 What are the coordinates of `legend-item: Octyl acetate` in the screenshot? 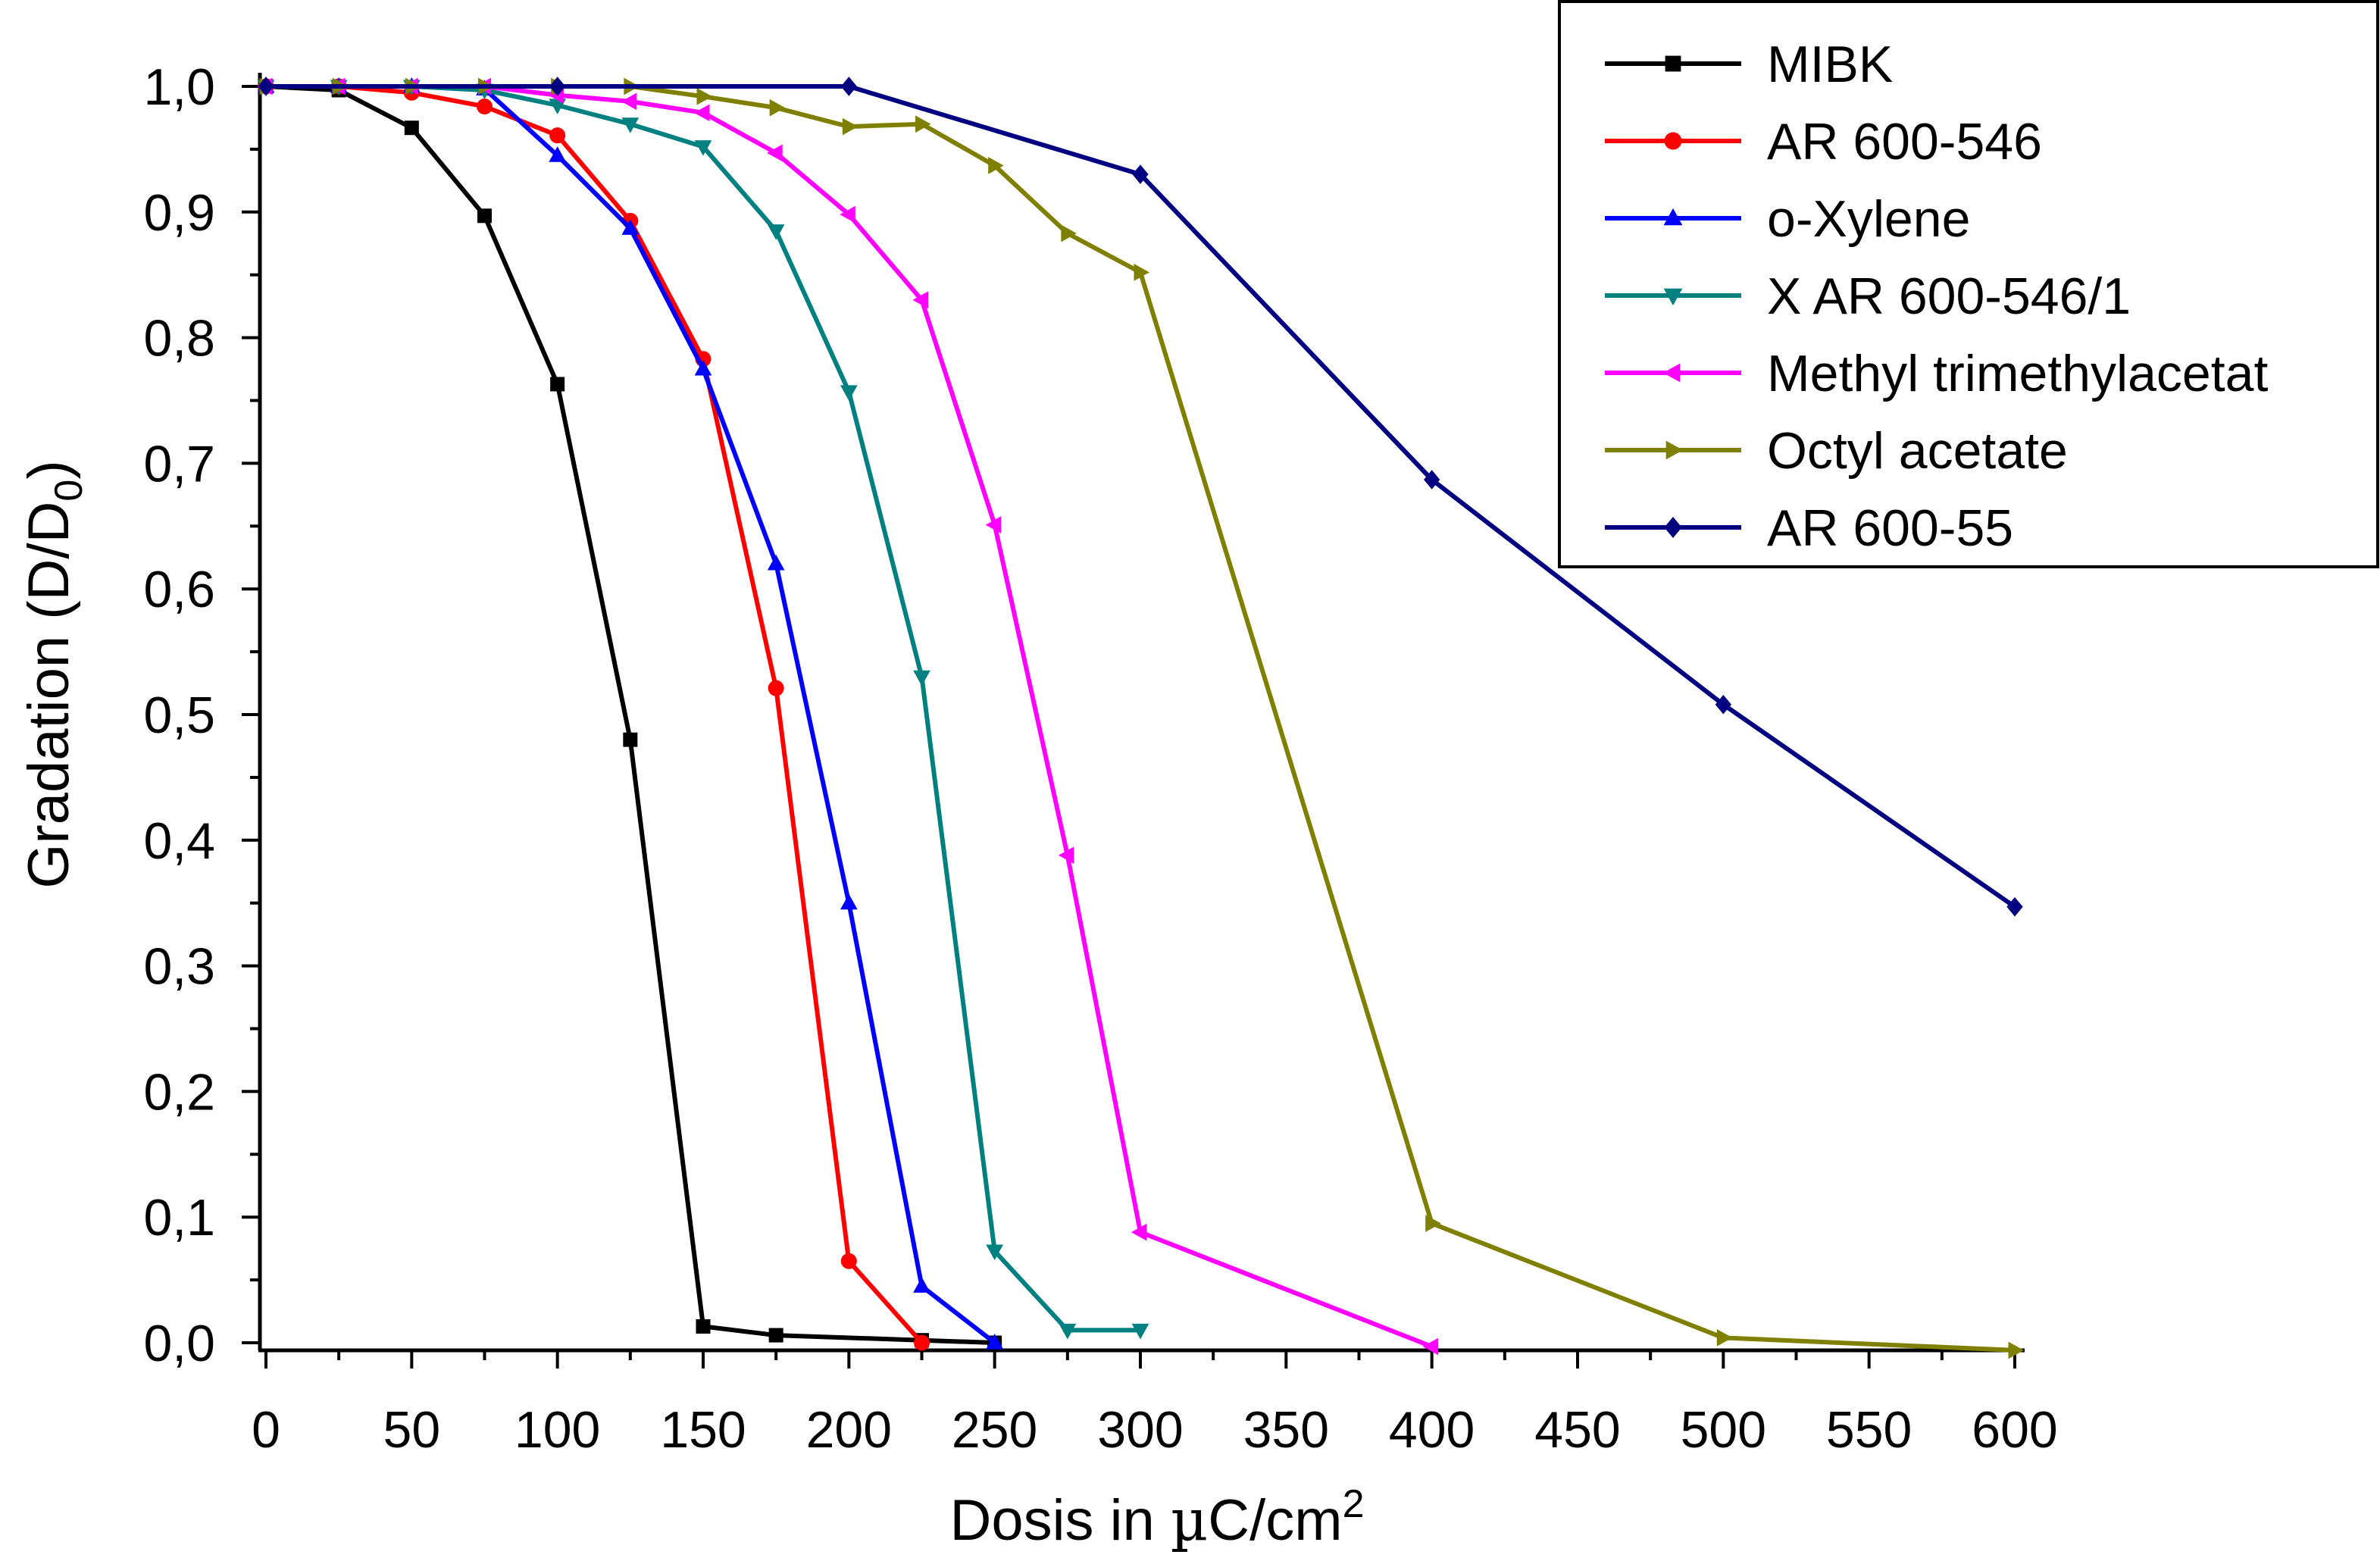 It's located at (1837, 451).